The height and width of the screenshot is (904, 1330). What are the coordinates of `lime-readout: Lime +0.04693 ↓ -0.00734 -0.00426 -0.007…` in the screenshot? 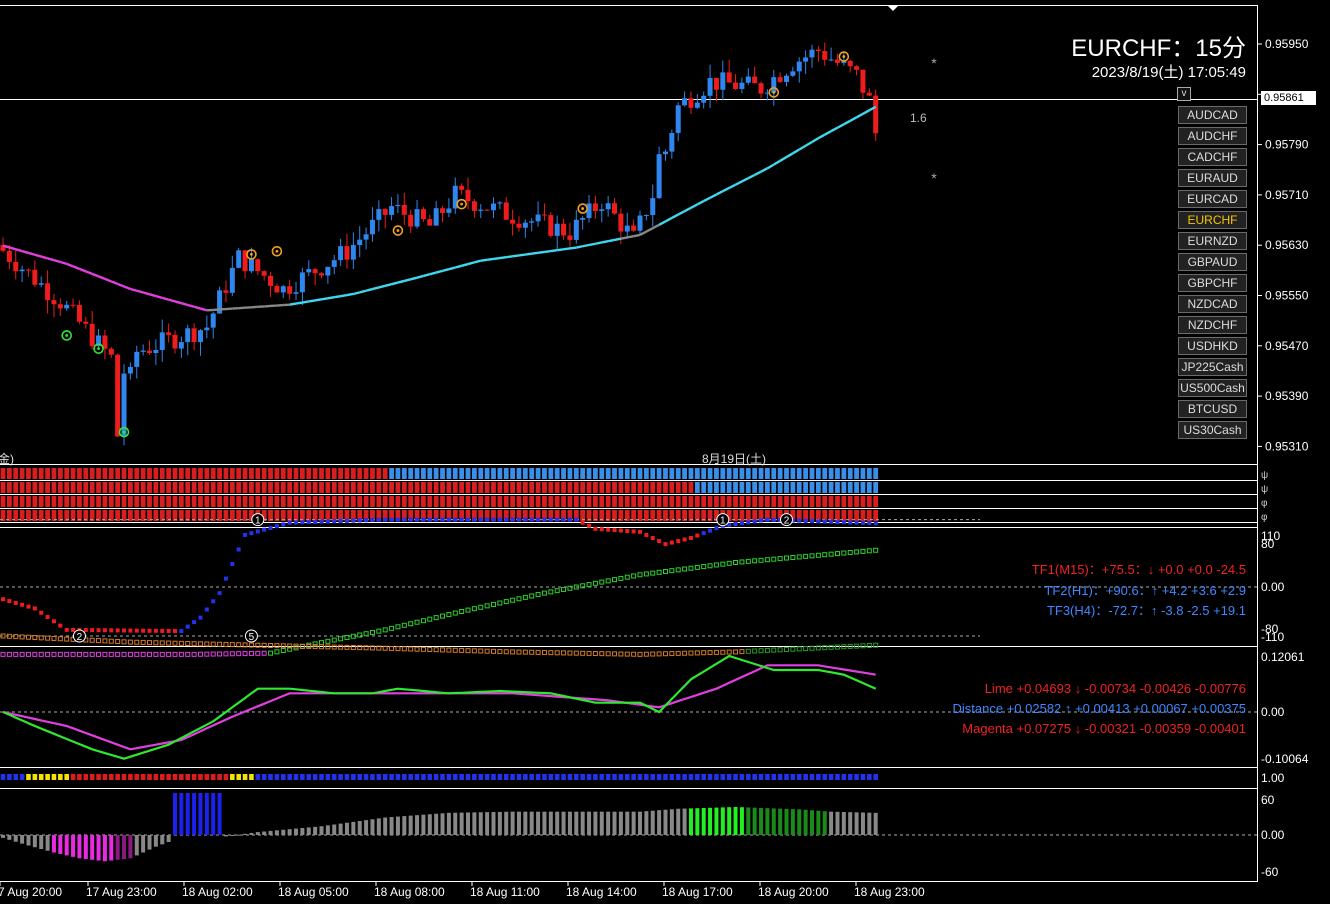 It's located at (1115, 688).